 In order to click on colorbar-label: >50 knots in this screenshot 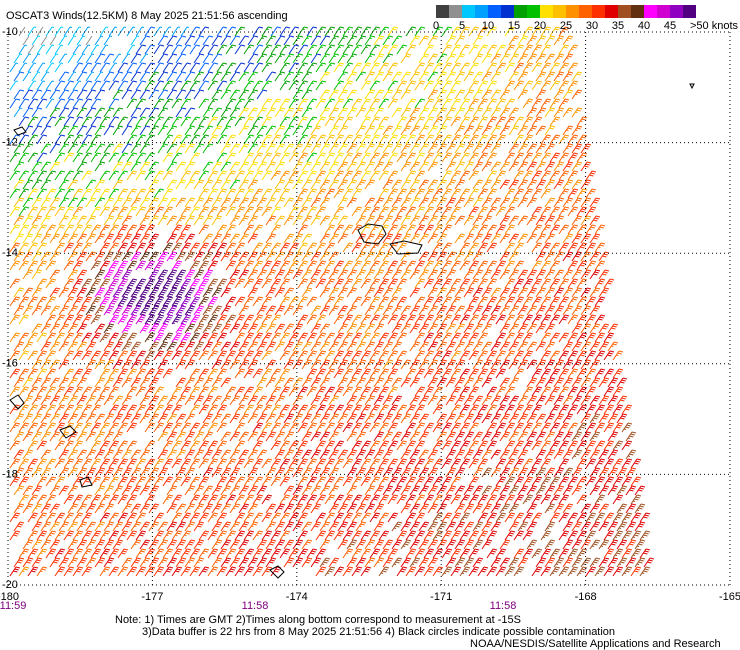, I will do `click(714, 26)`.